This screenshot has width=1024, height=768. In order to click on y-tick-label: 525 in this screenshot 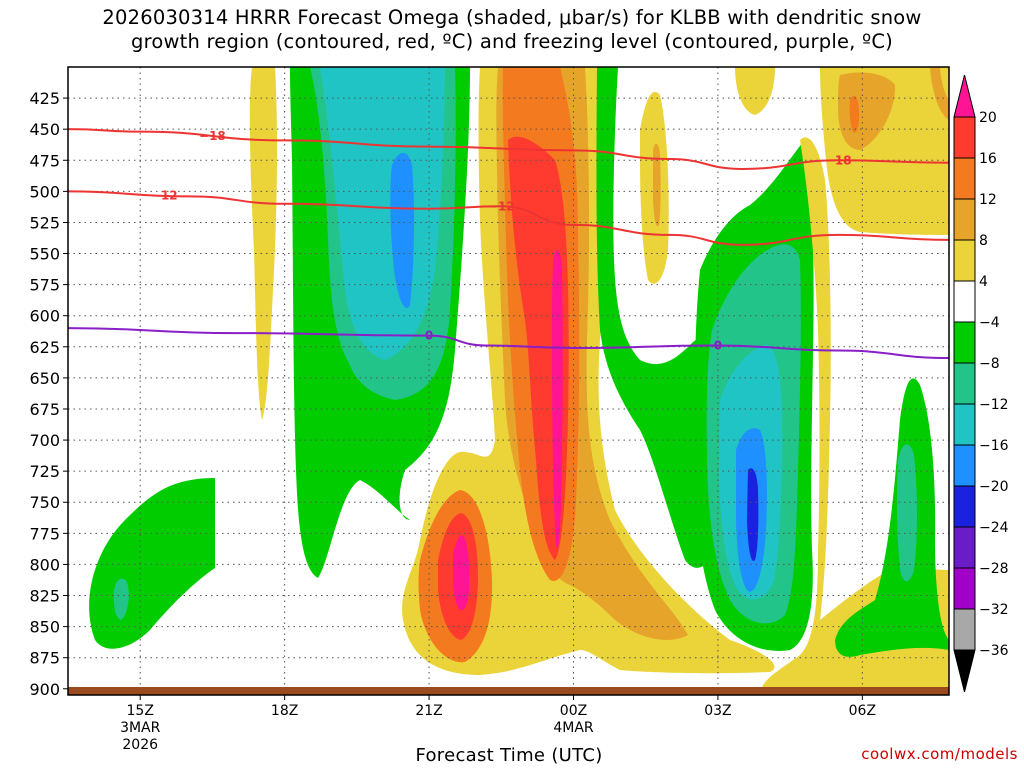, I will do `click(44, 222)`.